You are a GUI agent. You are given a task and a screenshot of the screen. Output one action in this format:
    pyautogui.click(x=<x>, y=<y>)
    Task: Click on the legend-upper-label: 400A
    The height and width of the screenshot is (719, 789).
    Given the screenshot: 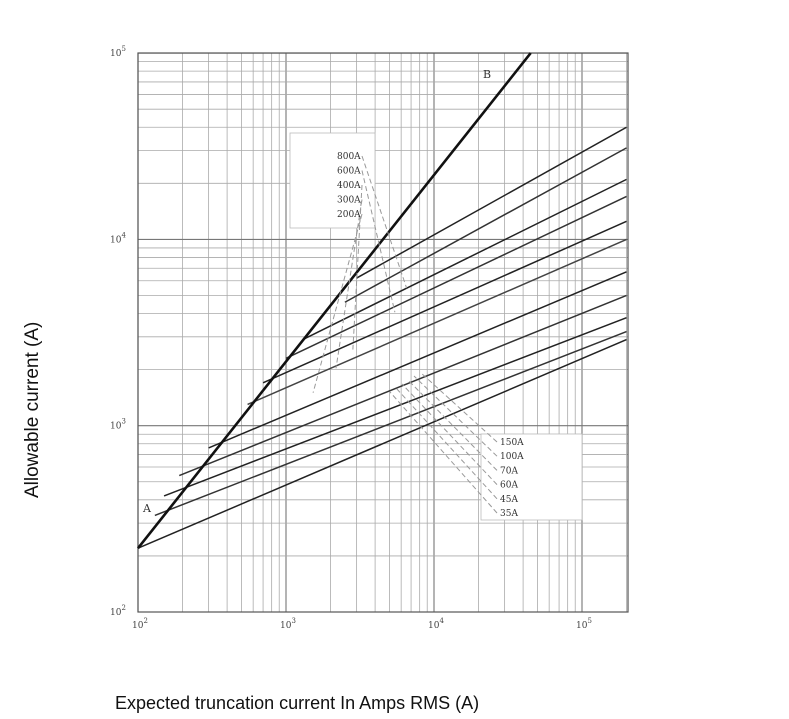 What is the action you would take?
    pyautogui.click(x=349, y=186)
    